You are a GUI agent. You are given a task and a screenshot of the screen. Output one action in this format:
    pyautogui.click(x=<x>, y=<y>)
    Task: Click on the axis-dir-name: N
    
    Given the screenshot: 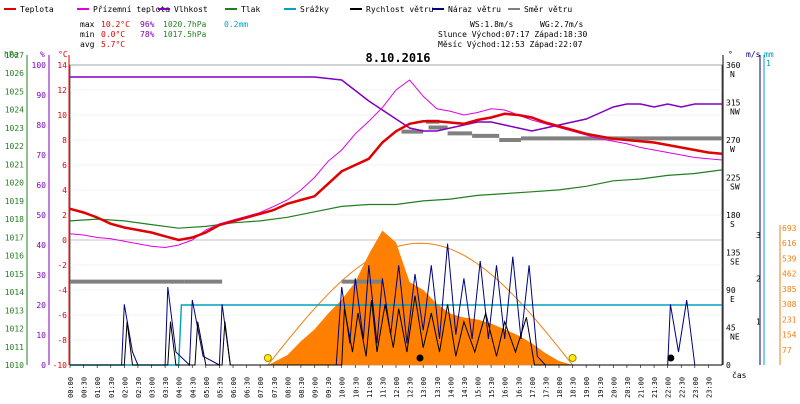 What is the action you would take?
    pyautogui.click(x=732, y=74)
    